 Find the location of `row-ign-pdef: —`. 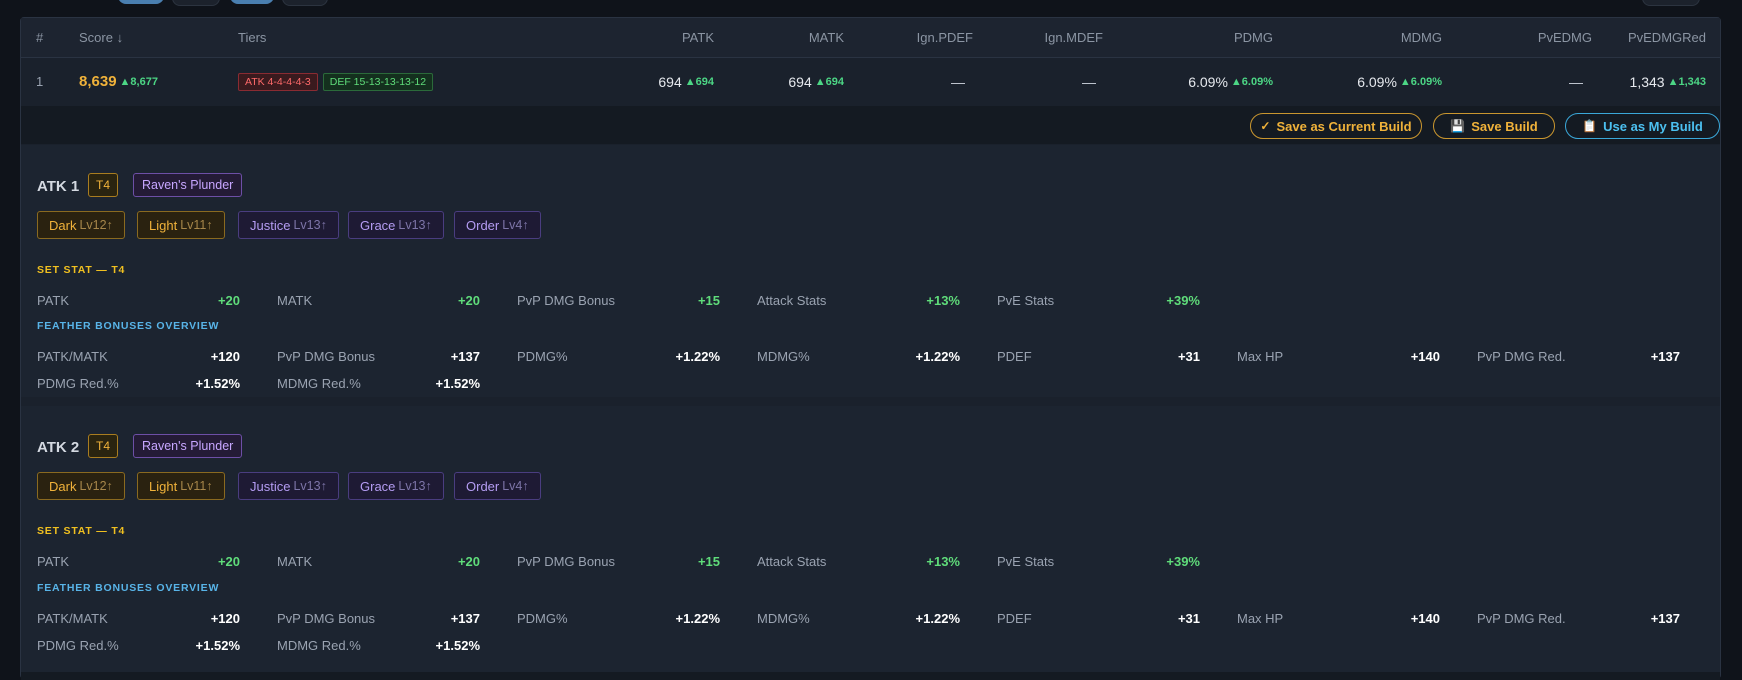

row-ign-pdef: — is located at coordinates (907, 81).